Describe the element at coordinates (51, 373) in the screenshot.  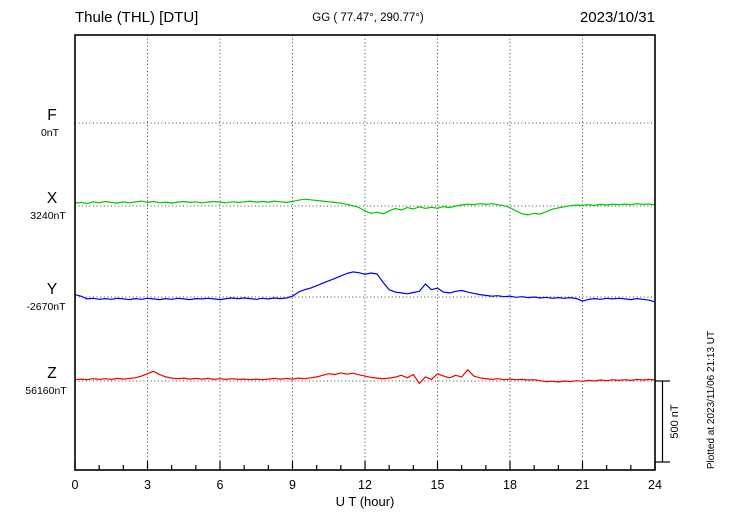
I see `channel-label-Z: Z` at that location.